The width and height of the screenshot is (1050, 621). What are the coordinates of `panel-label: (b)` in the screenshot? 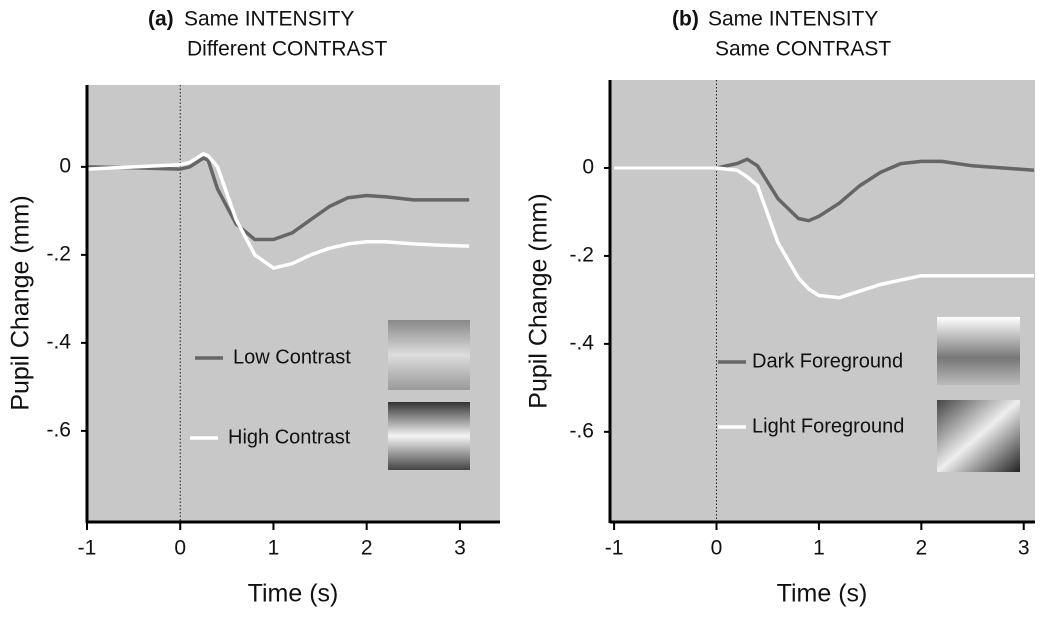 It's located at (685, 19).